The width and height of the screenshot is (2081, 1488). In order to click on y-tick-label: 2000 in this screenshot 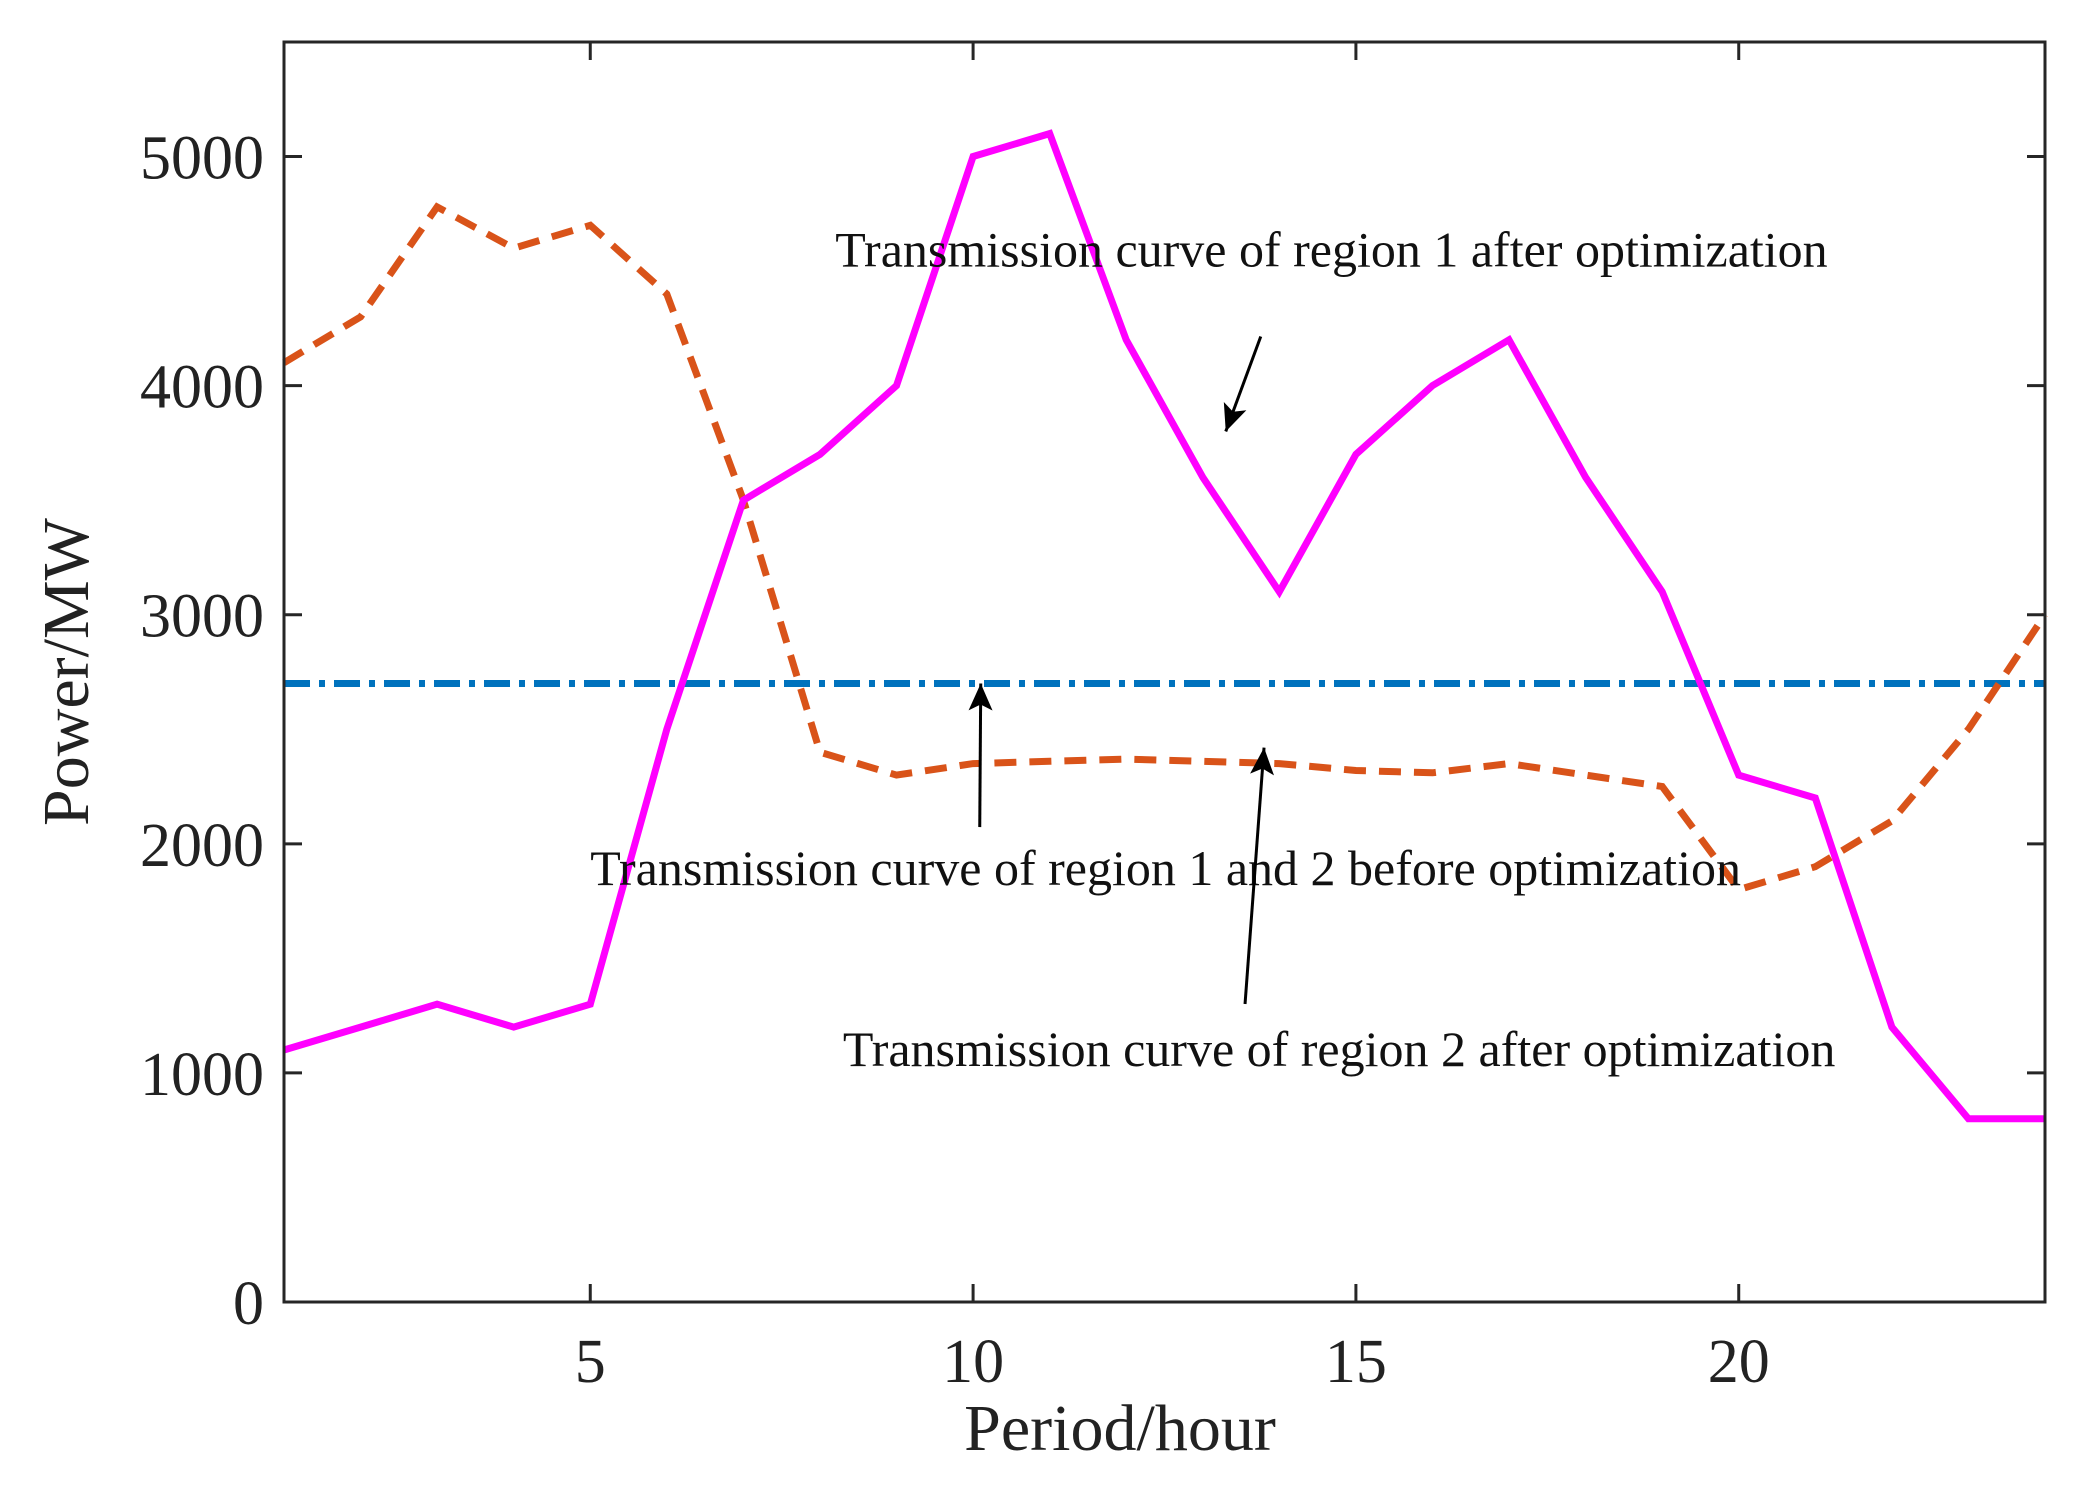, I will do `click(202, 846)`.